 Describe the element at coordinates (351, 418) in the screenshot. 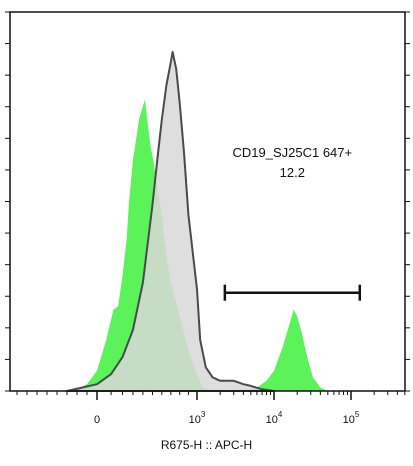

I see `x-tick-label: 10⁵` at that location.